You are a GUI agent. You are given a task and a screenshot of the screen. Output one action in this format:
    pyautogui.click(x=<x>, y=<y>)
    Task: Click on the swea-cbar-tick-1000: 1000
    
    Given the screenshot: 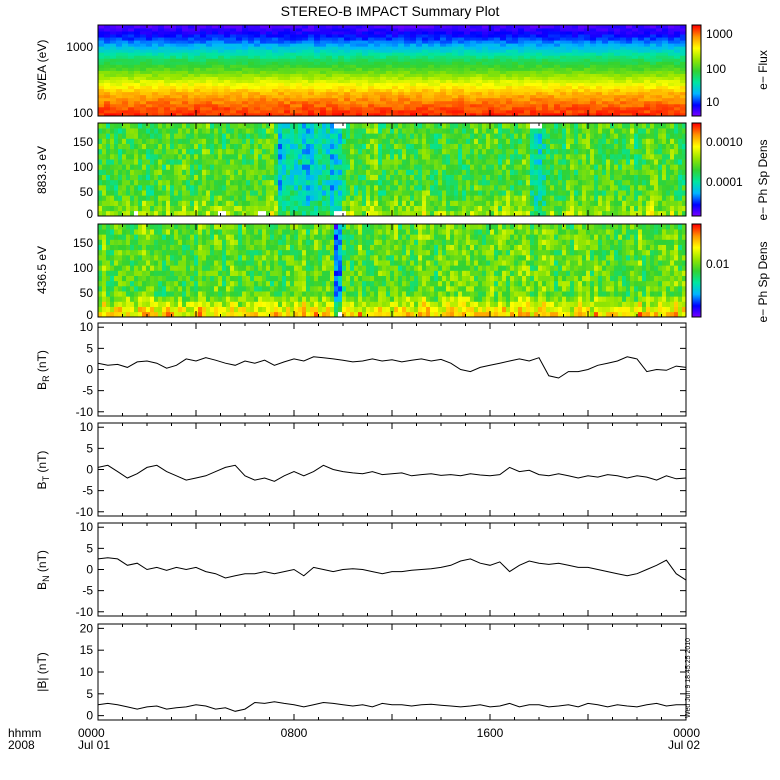 What is the action you would take?
    pyautogui.click(x=719, y=34)
    